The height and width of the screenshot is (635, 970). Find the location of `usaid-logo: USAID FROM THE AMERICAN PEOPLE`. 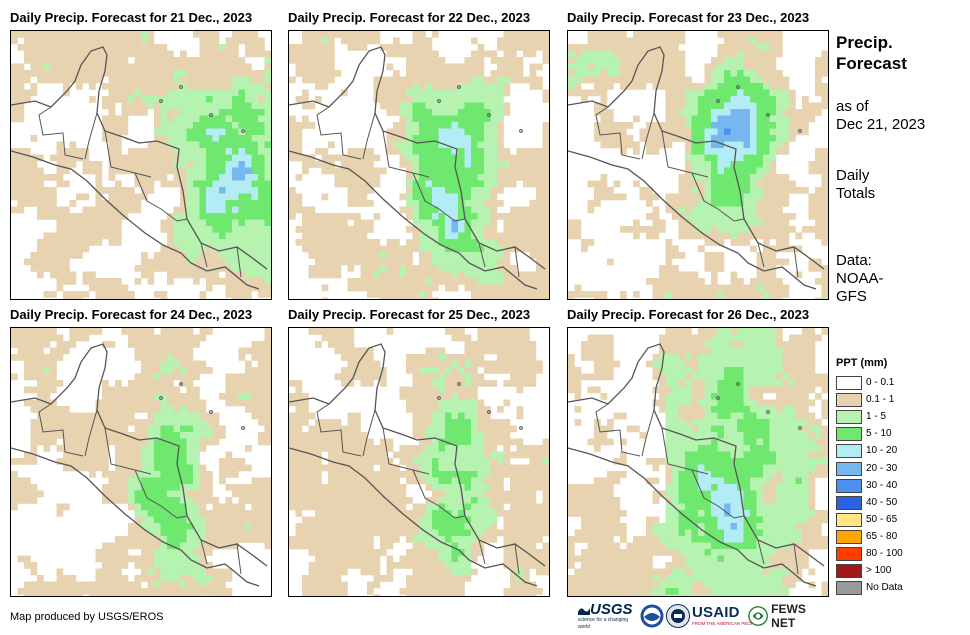

usaid-logo: USAID FROM THE AMERICAN PEOPLE is located at coordinates (725, 616).